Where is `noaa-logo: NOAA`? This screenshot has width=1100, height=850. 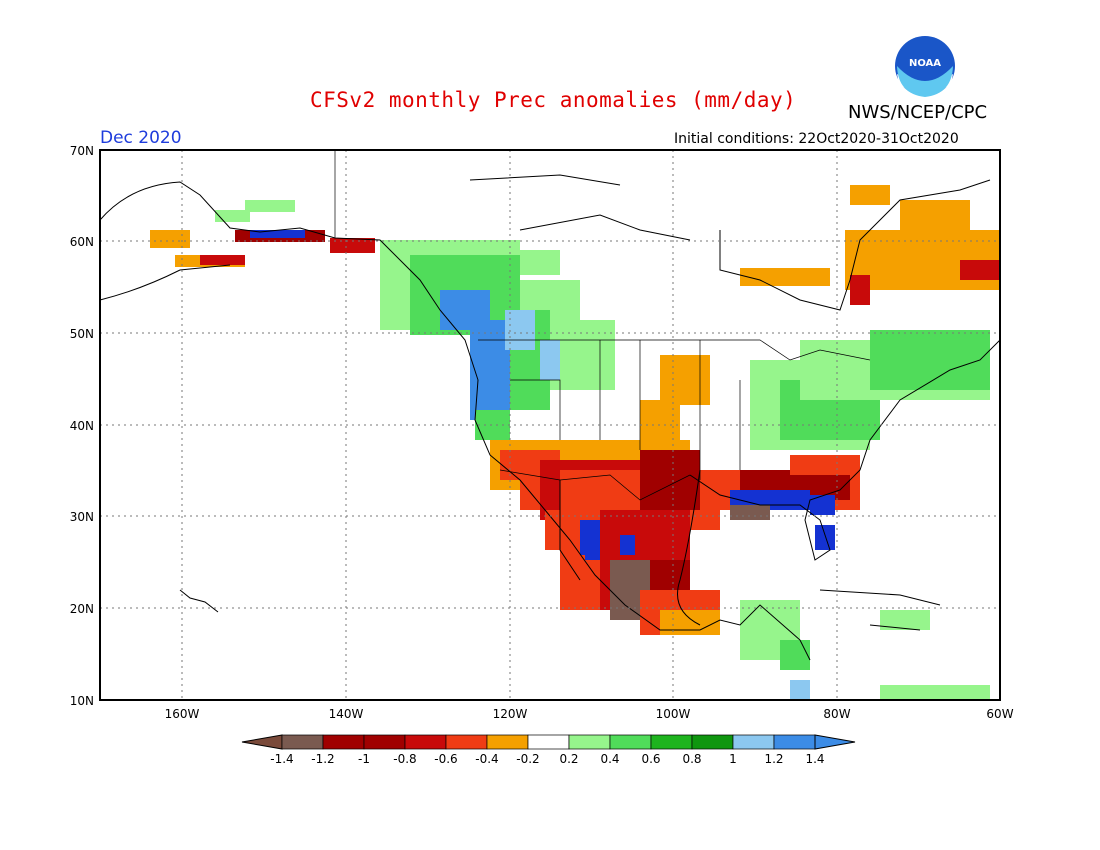
noaa-logo: NOAA is located at coordinates (925, 66).